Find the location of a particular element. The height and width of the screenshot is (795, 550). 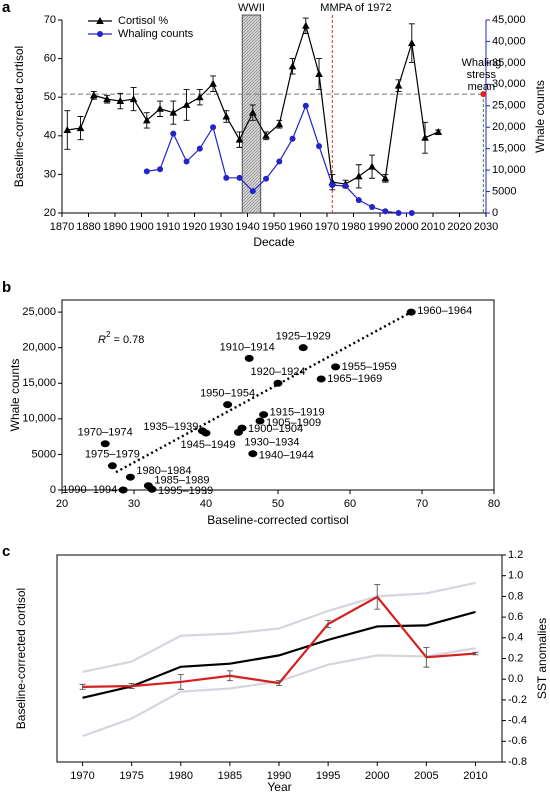

y2-tick-label: 15,000 is located at coordinates (509, 149).